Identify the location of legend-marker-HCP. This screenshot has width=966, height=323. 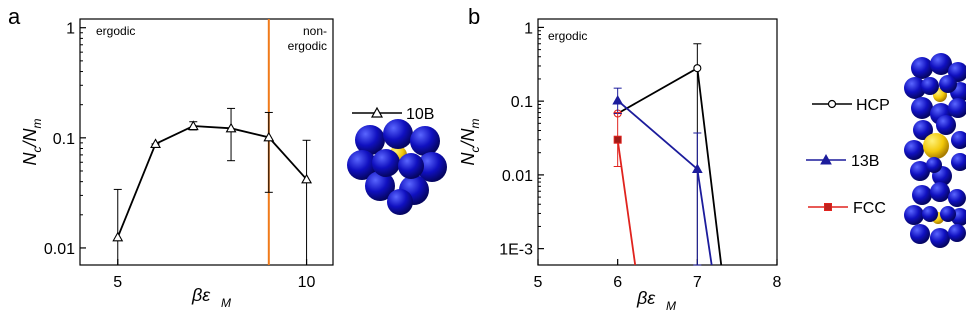
(832, 104).